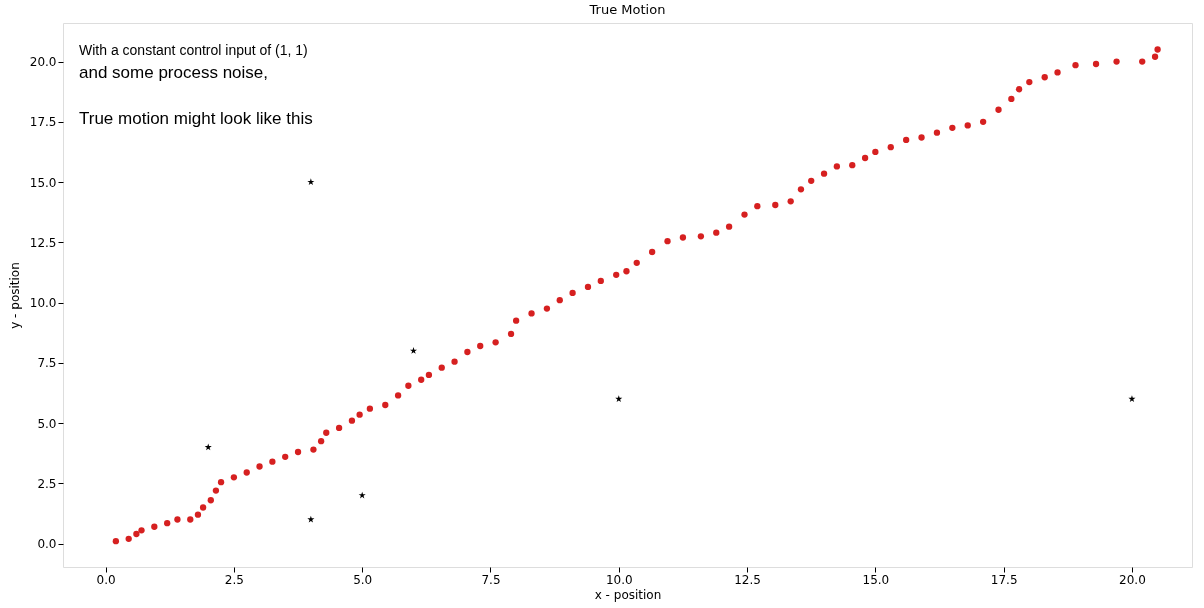 The width and height of the screenshot is (1204, 608). Describe the element at coordinates (43, 303) in the screenshot. I see `y-tick-label: 10.0` at that location.